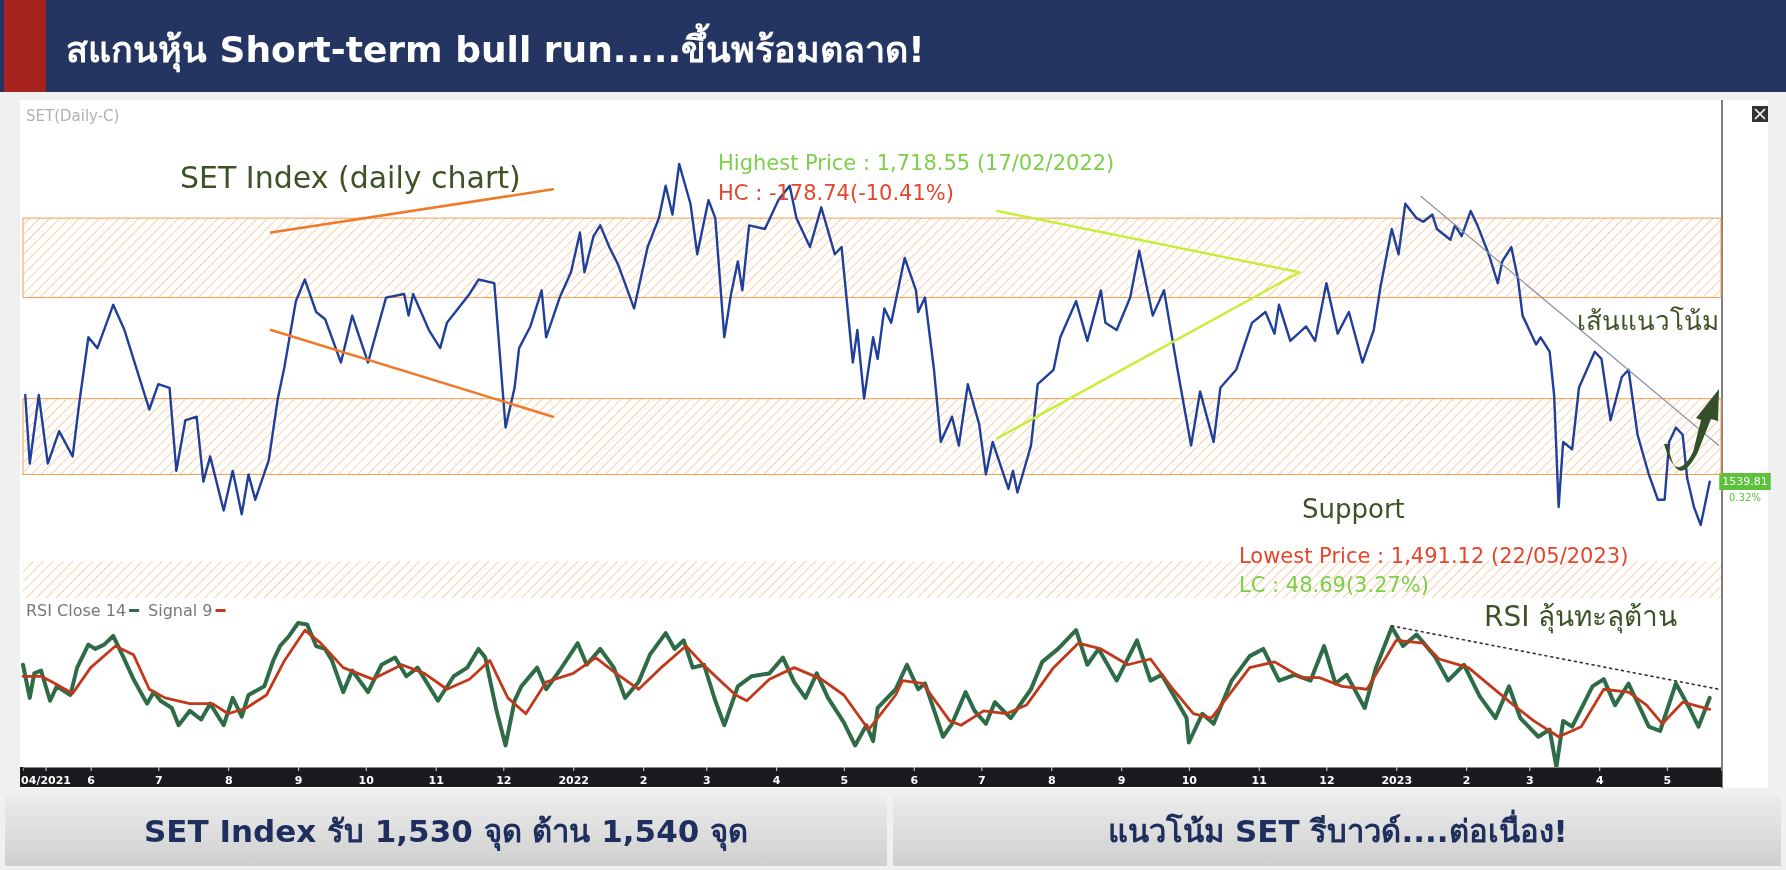 This screenshot has width=1786, height=870. I want to click on x-tick-label: 04/2021, so click(46, 780).